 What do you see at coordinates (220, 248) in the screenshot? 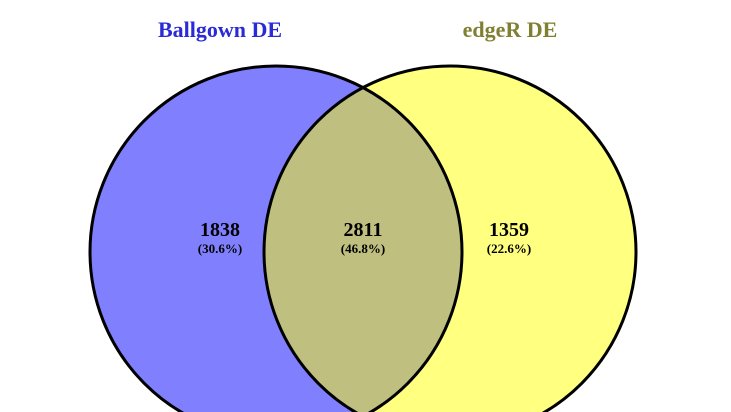
I see `left-only-percent: (30.6%)` at bounding box center [220, 248].